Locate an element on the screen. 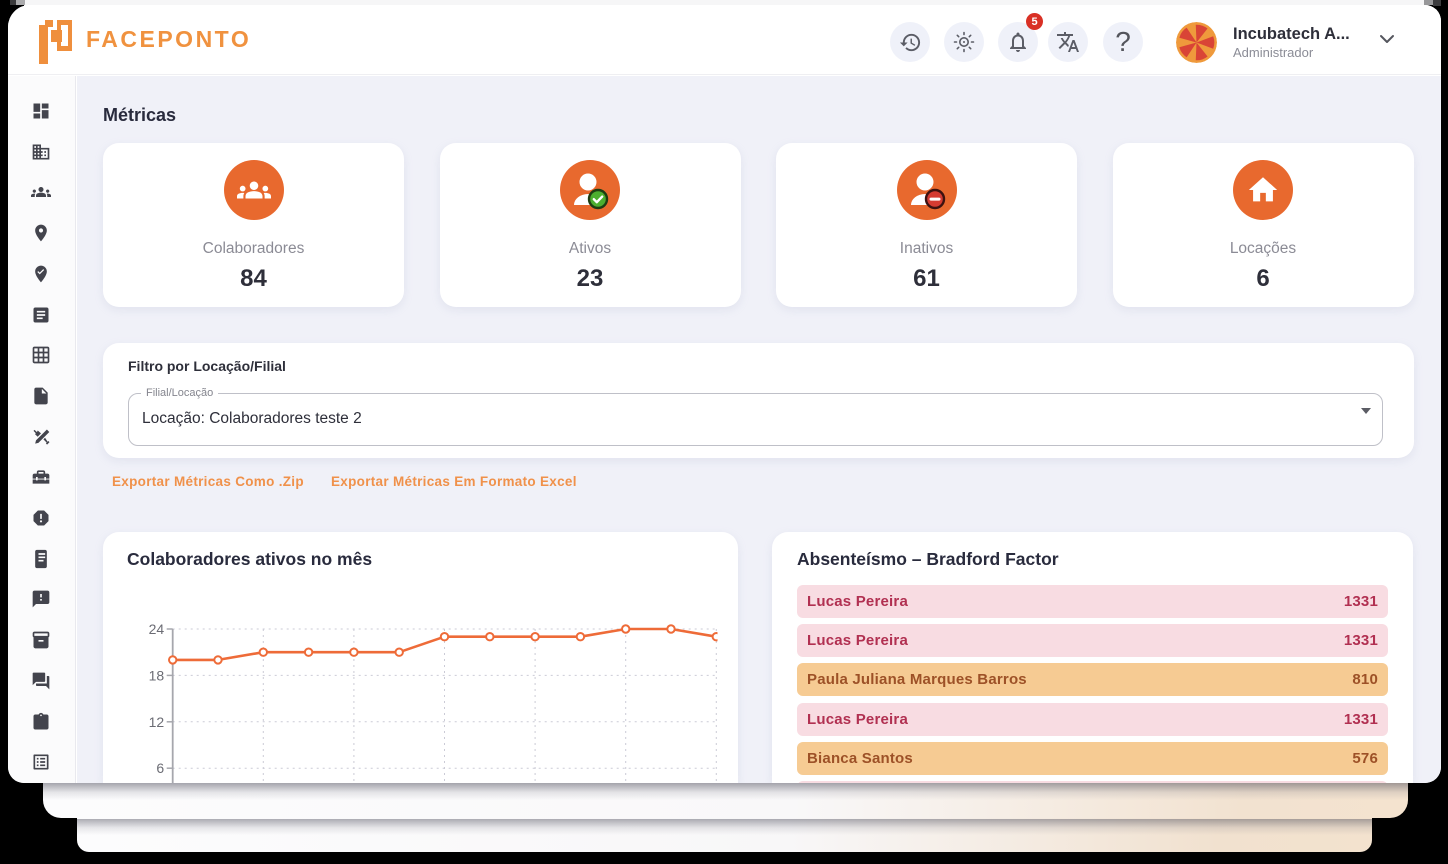  svg-text: 18 is located at coordinates (157, 675).